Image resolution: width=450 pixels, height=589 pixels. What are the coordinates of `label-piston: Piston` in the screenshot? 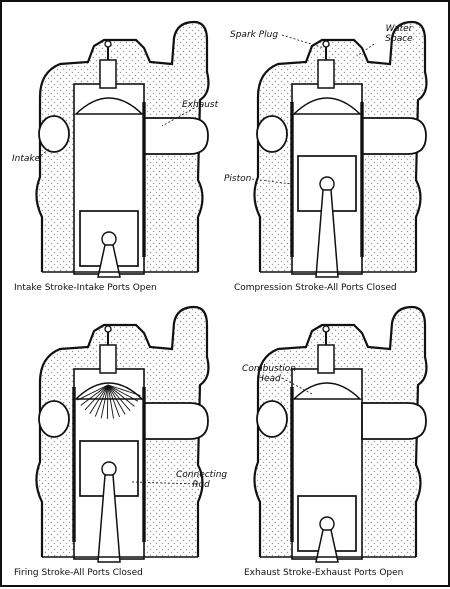 It's located at (238, 179).